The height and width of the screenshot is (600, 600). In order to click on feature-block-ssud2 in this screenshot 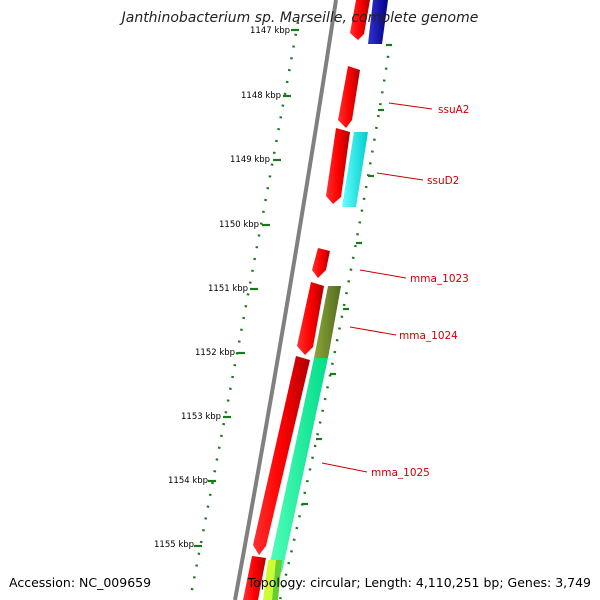, I will do `click(355, 169)`.